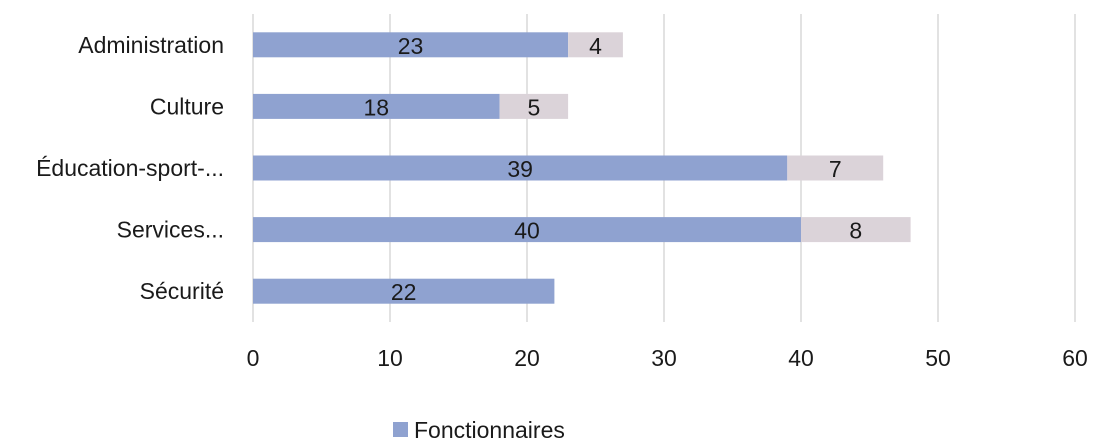 The width and height of the screenshot is (1093, 439). I want to click on x-tick-label-40: 40, so click(801, 358).